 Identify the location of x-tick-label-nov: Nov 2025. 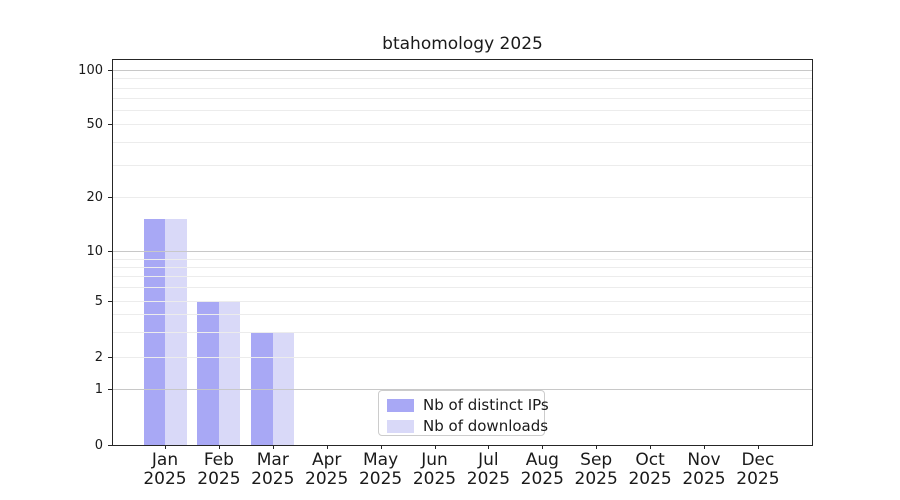
(704, 469).